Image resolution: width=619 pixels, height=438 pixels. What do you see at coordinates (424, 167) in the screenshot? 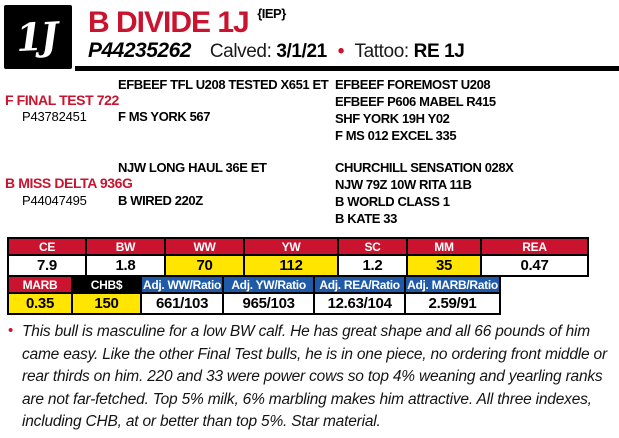
I see `dam-grandparent: CHURCHILL SENSATION 028X` at bounding box center [424, 167].